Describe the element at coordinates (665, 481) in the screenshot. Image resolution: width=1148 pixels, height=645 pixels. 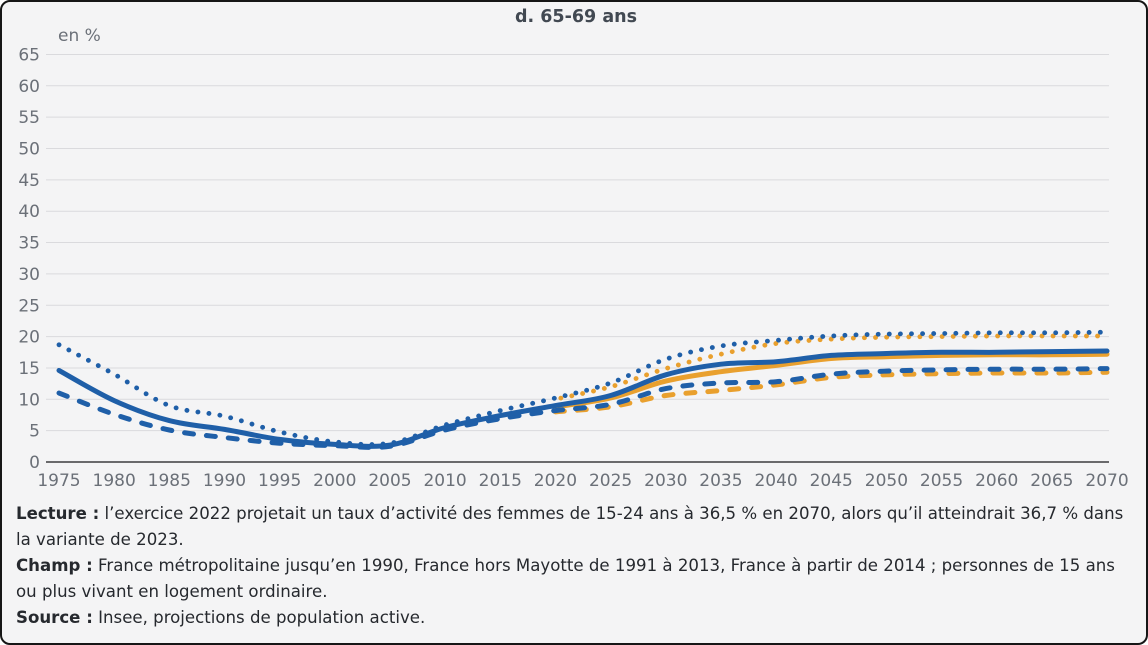
I see `x-tick-label: 2030` at that location.